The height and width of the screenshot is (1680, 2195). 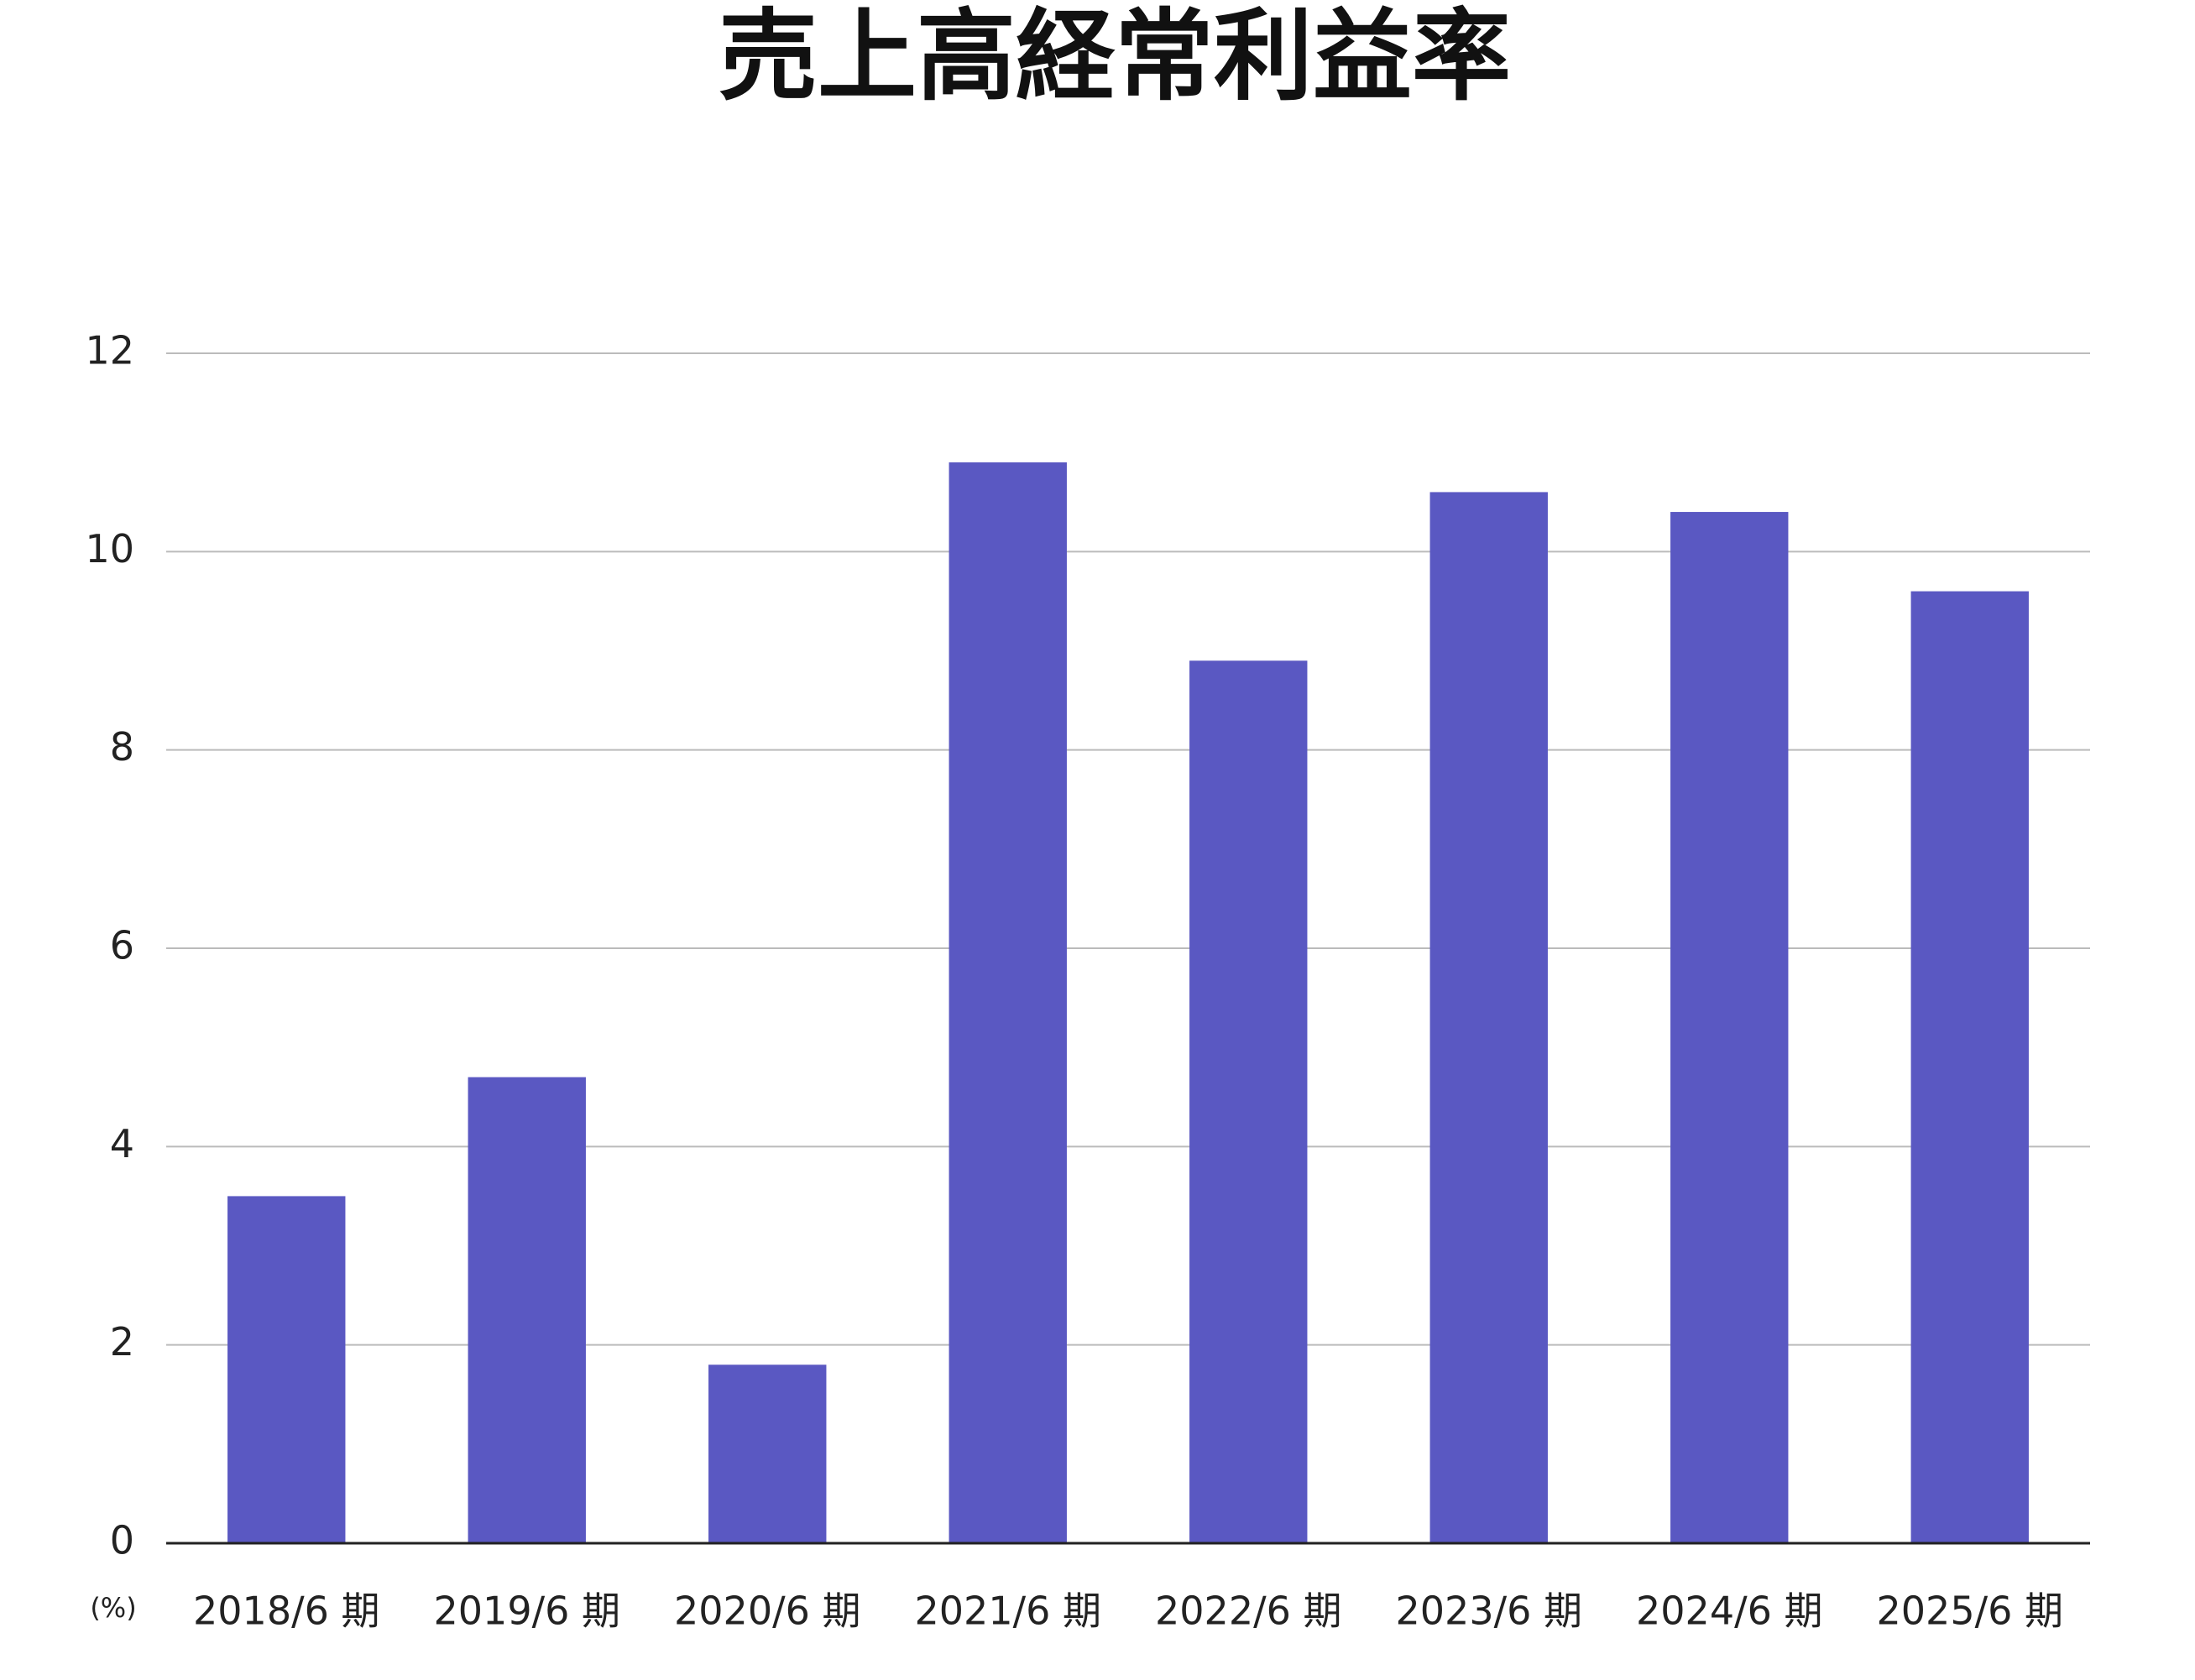 I want to click on x-tick-label: 2022/6 期, so click(x=1248, y=1611).